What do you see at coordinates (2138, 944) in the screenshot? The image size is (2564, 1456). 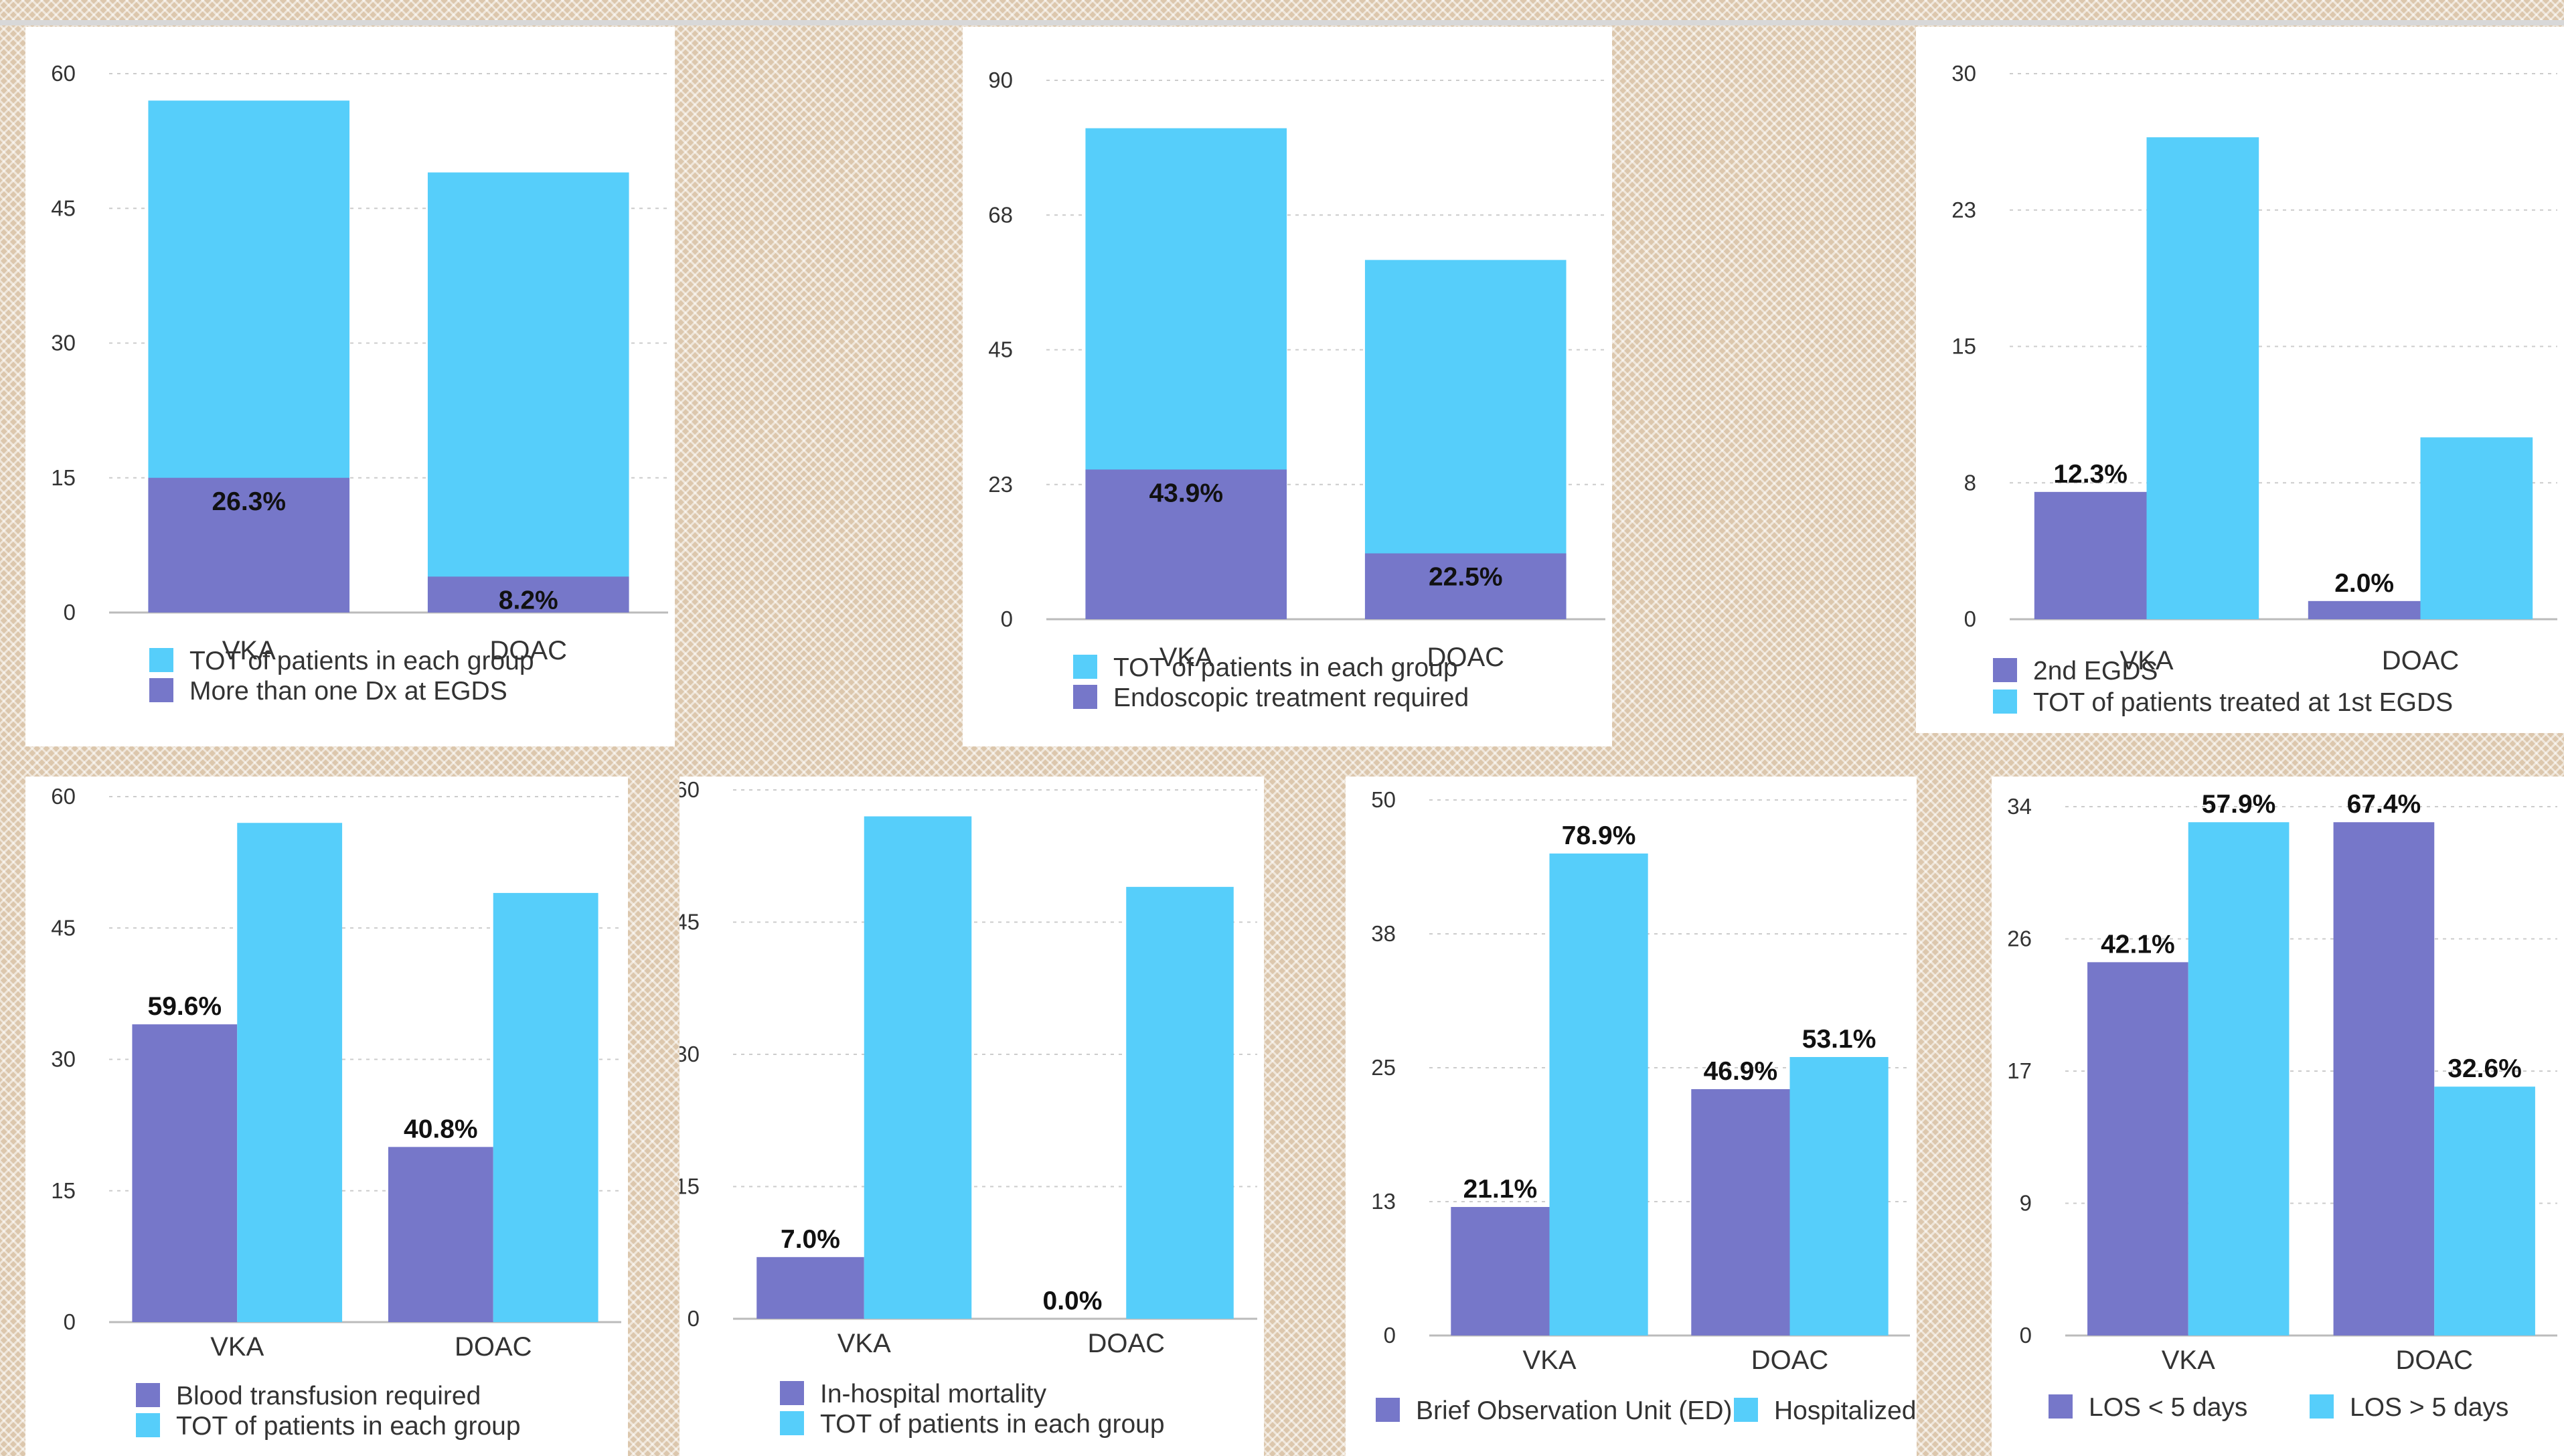 I see `data-label: 42.1%` at bounding box center [2138, 944].